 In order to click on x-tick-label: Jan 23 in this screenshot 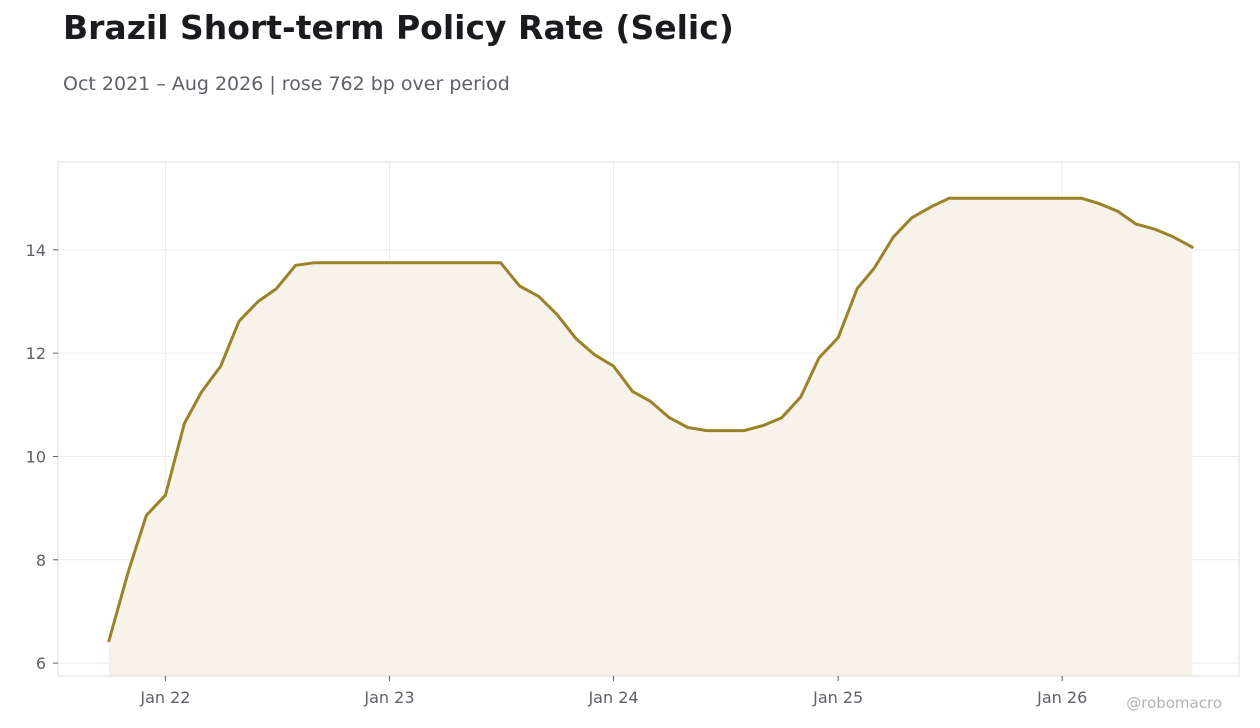, I will do `click(388, 697)`.